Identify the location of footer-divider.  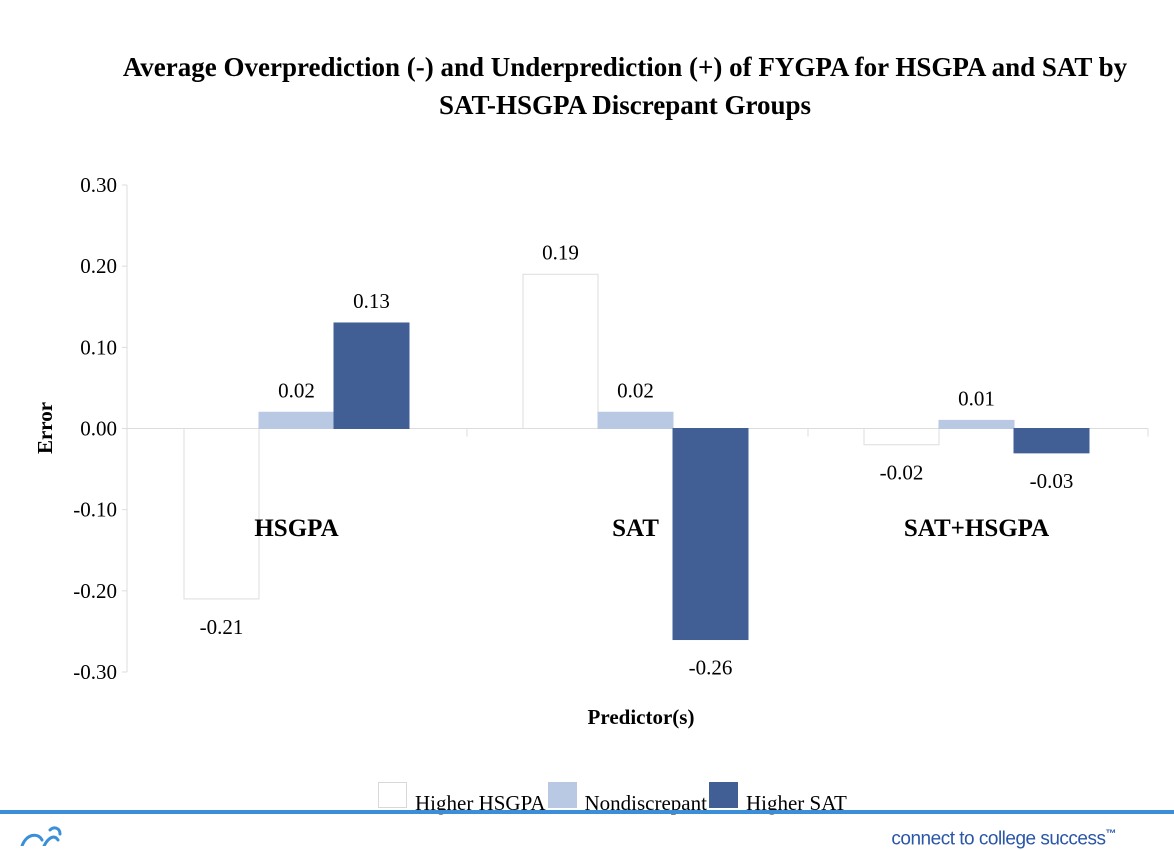
(587, 812).